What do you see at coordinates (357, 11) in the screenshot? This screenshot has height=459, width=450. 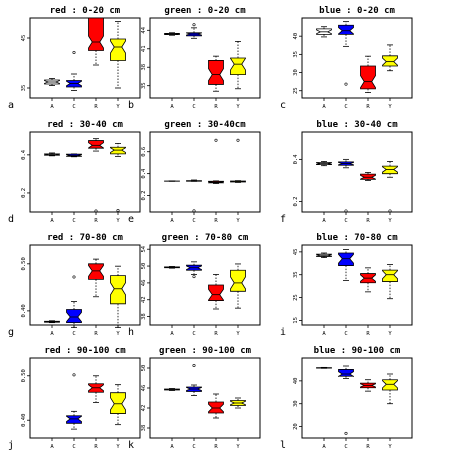 I see `panel-title: blue : 0-20 cm` at bounding box center [357, 11].